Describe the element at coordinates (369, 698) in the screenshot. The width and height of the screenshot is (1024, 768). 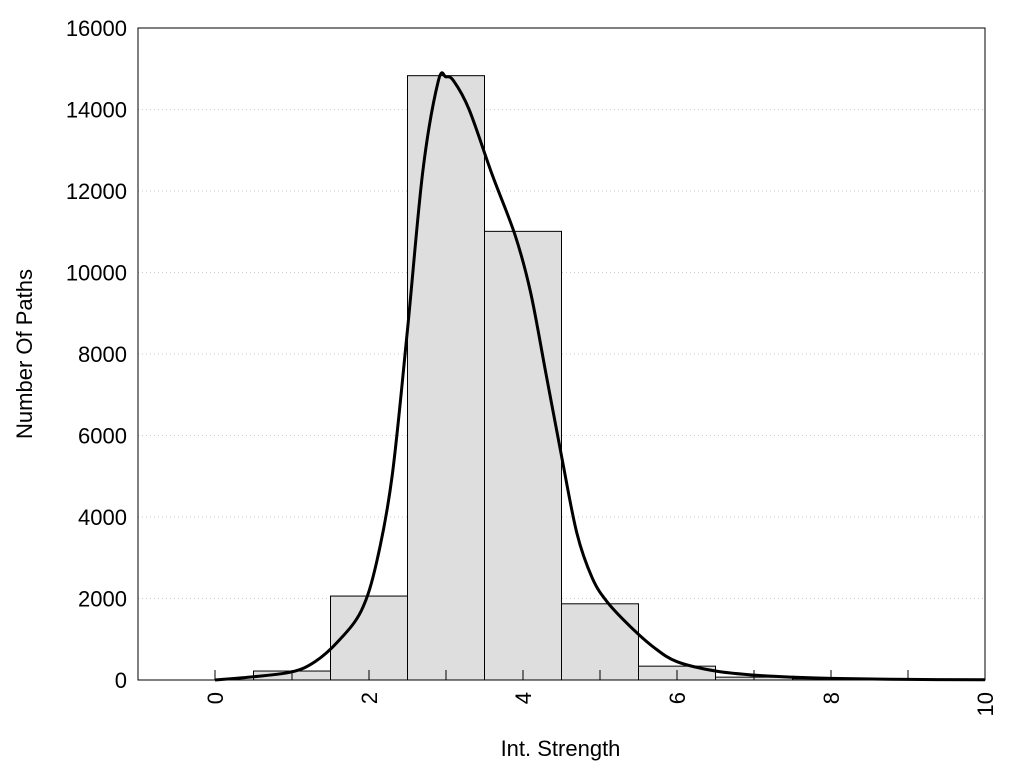
I see `x-tick-label: 2` at that location.